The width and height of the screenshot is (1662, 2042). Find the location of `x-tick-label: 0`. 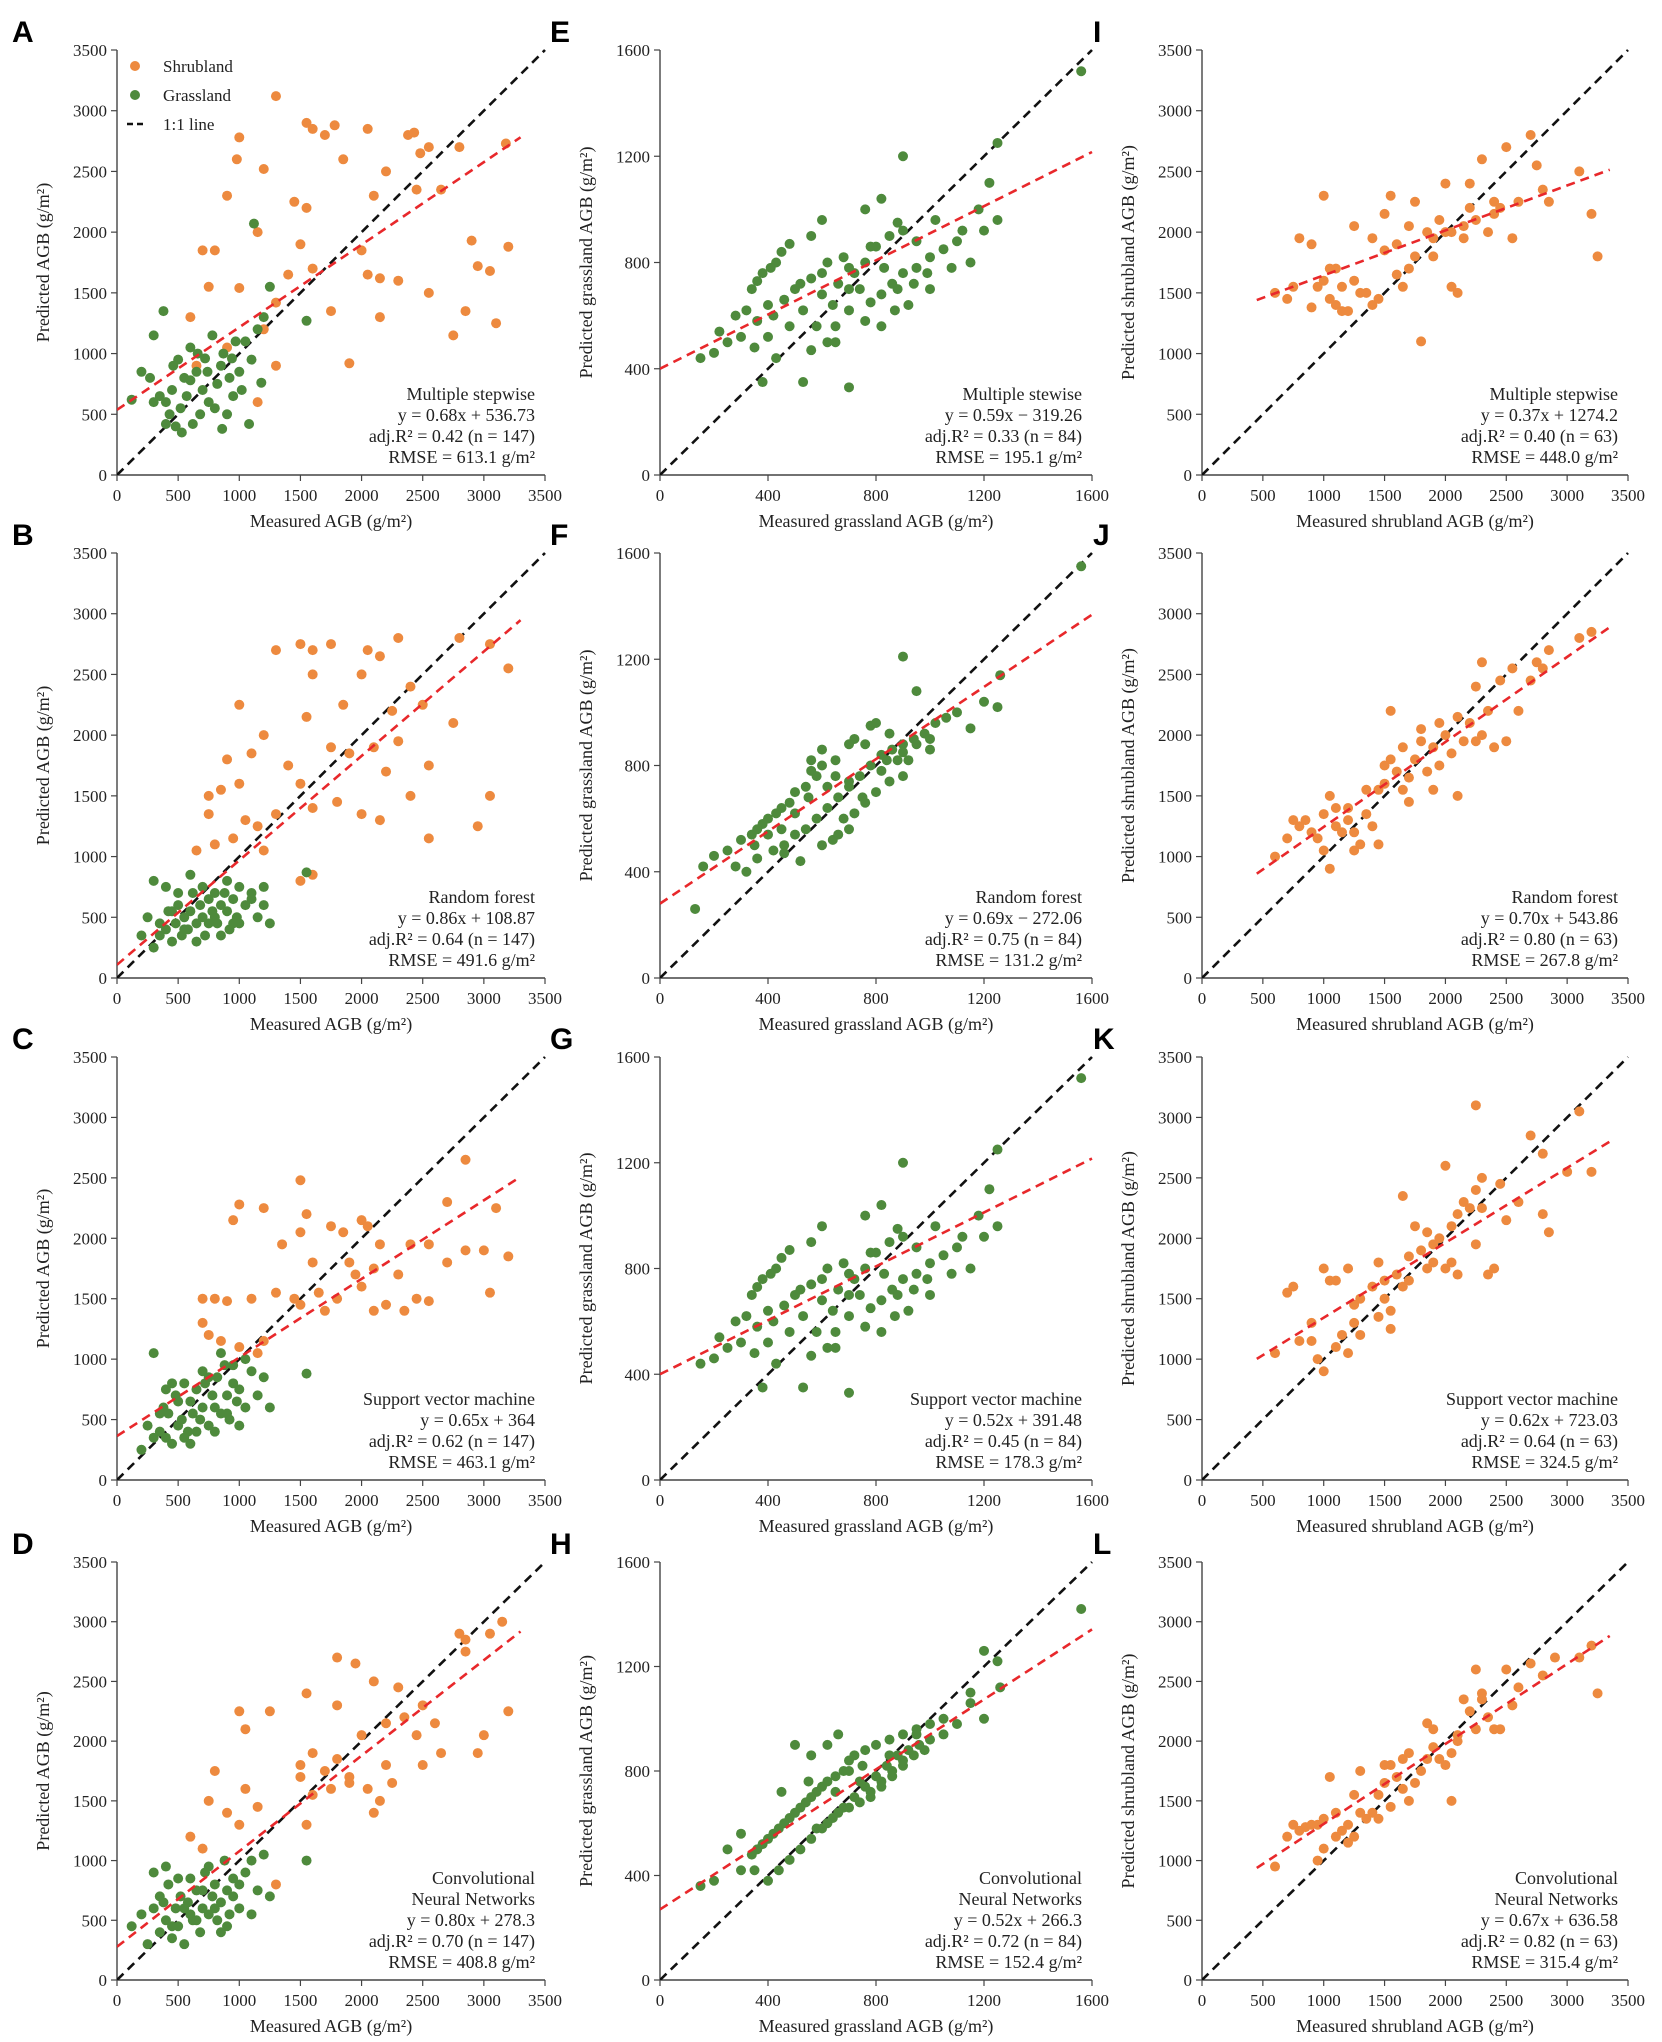

x-tick-label: 0 is located at coordinates (117, 998).